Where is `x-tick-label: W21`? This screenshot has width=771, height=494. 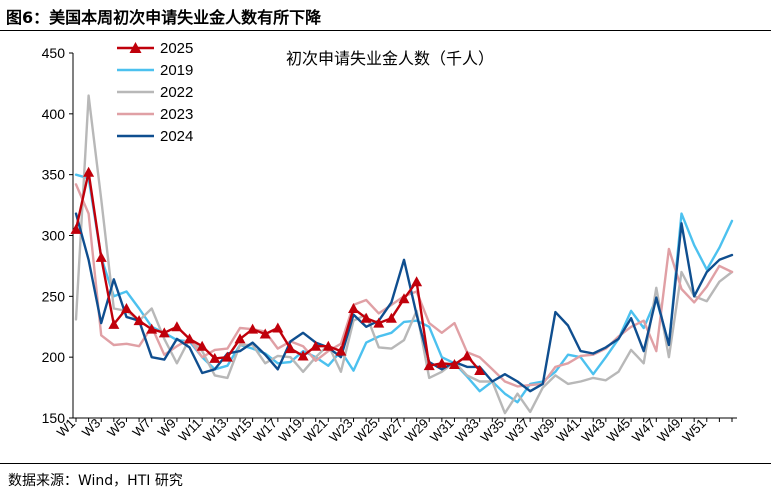 x-tick-label: W21 is located at coordinates (316, 431).